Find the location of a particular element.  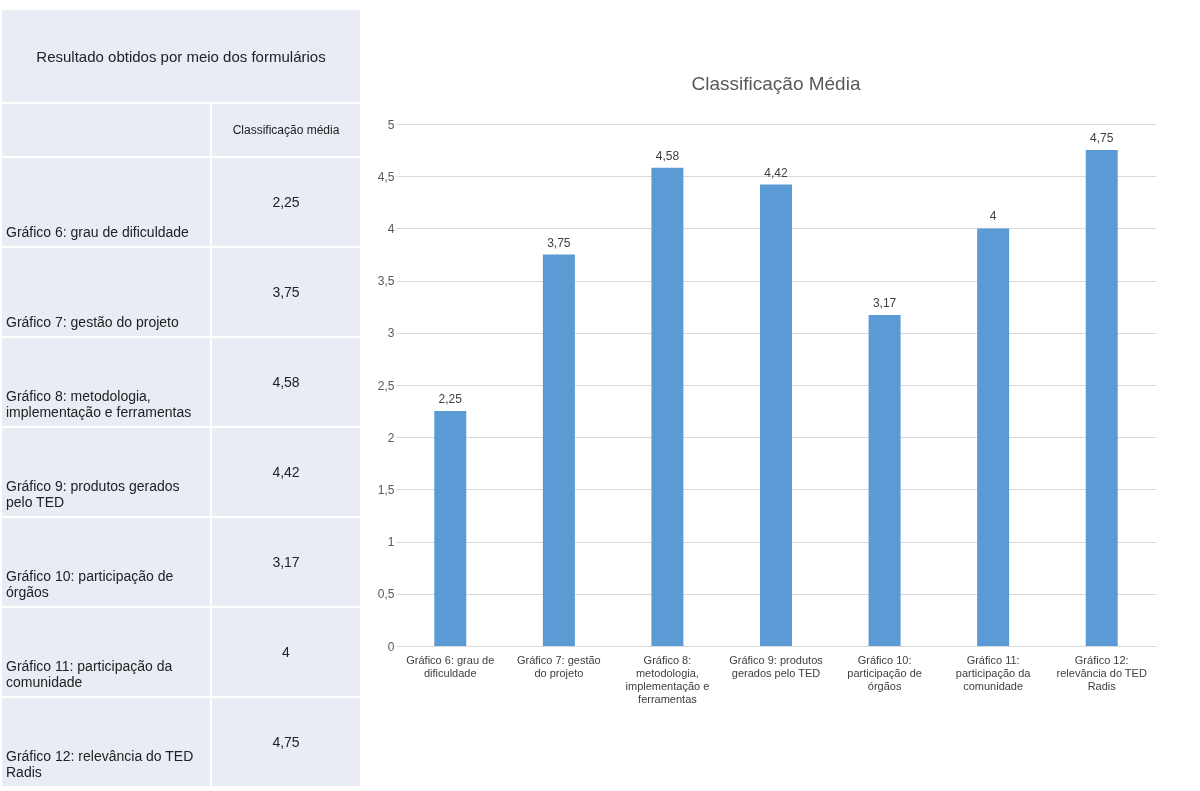

data-label: 4,42 is located at coordinates (776, 172).